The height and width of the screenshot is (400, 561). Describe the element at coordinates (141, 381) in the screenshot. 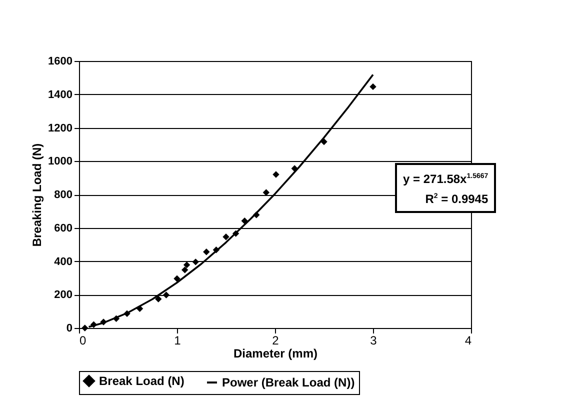

I see `legend-label: Break Load (N)` at that location.